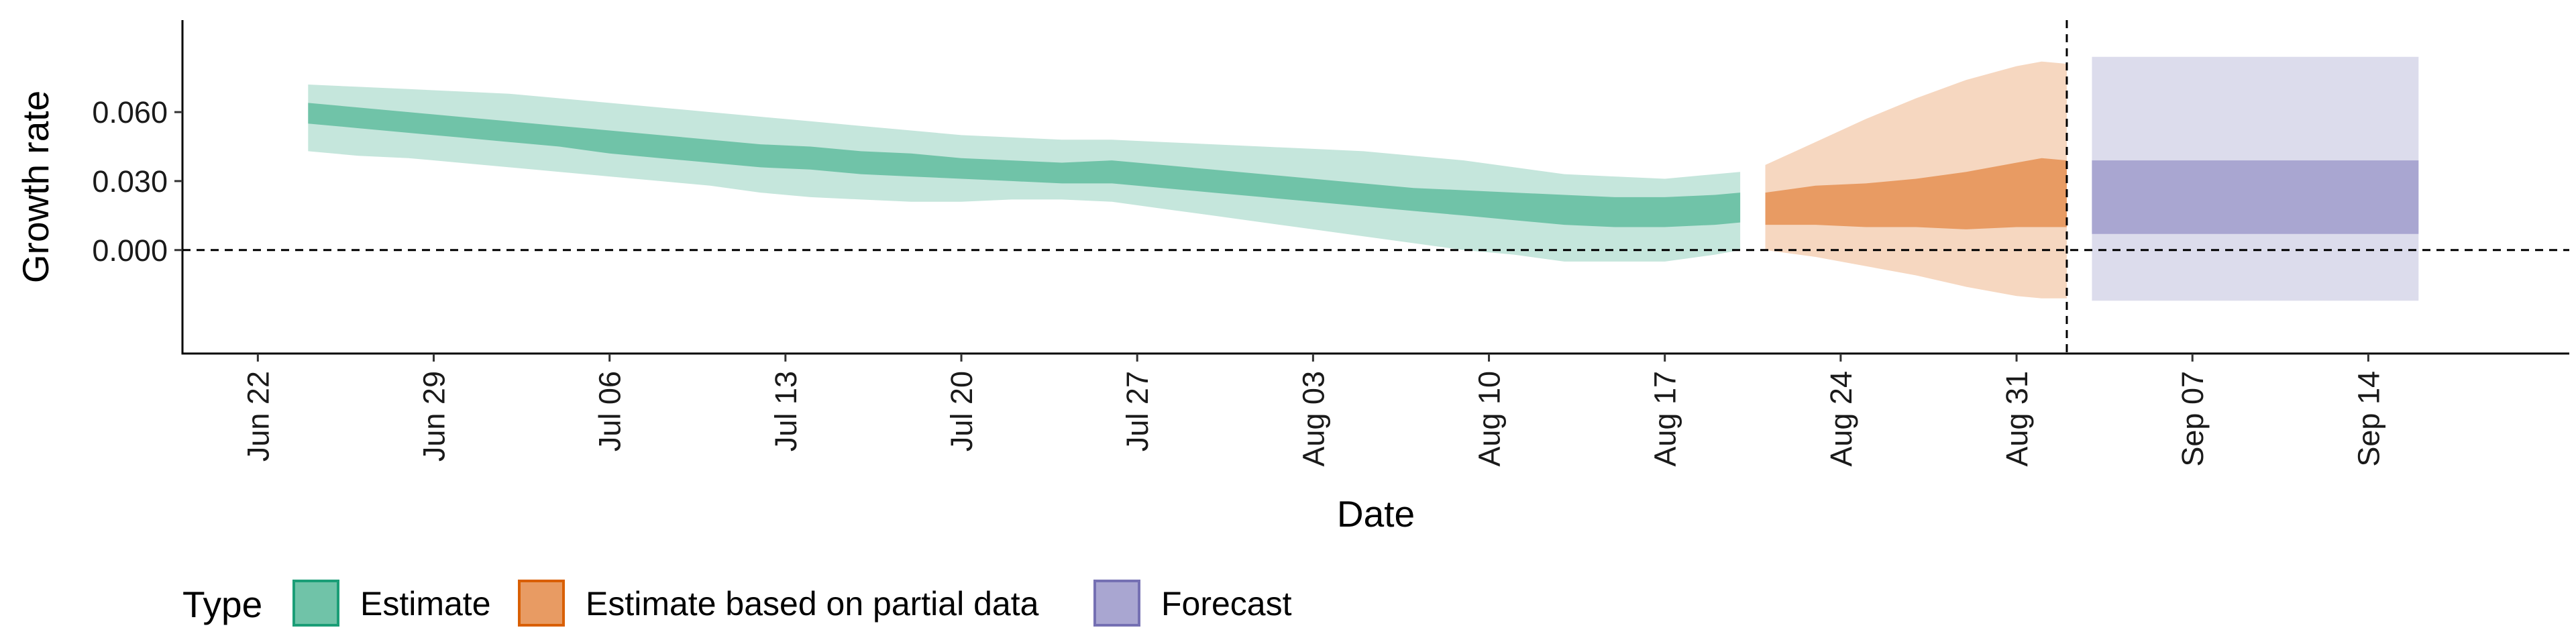 The height and width of the screenshot is (644, 2576). What do you see at coordinates (962, 411) in the screenshot?
I see `x-tick-label: Jul 20` at bounding box center [962, 411].